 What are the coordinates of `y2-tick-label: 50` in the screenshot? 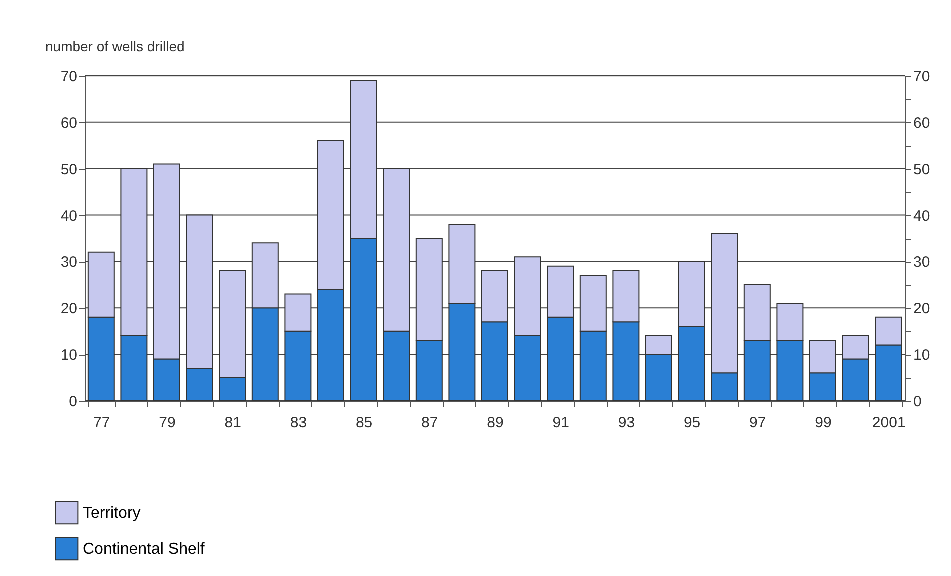 It's located at (922, 169).